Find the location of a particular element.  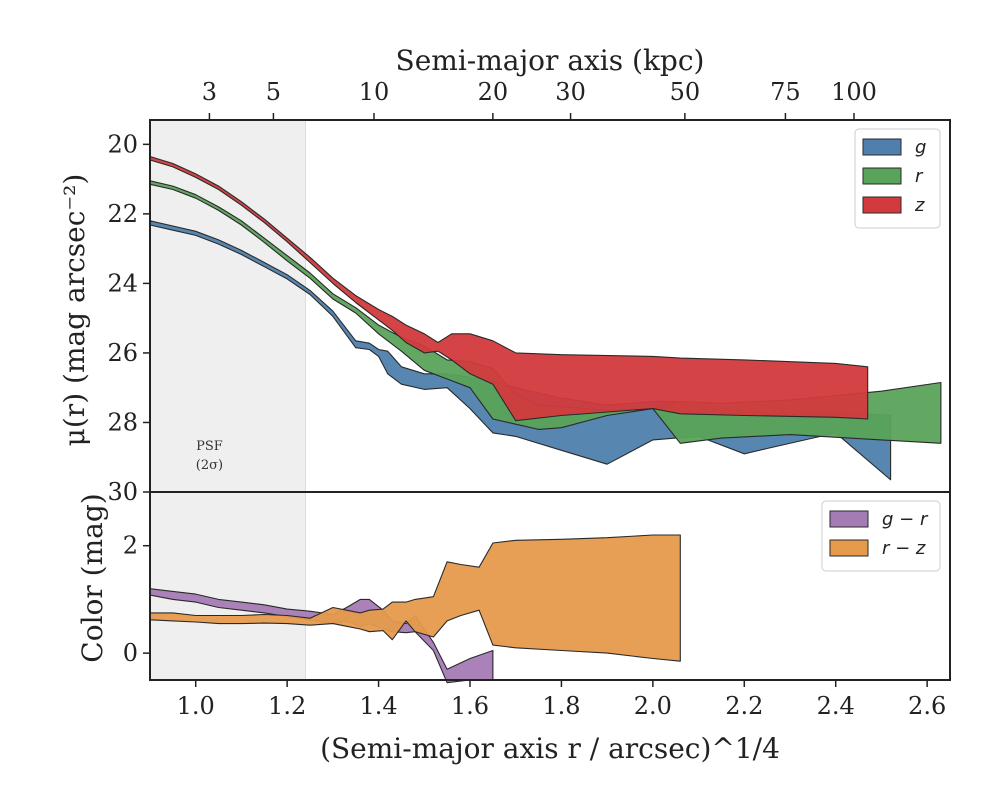

top-x-tick-label: 50 is located at coordinates (685, 92).